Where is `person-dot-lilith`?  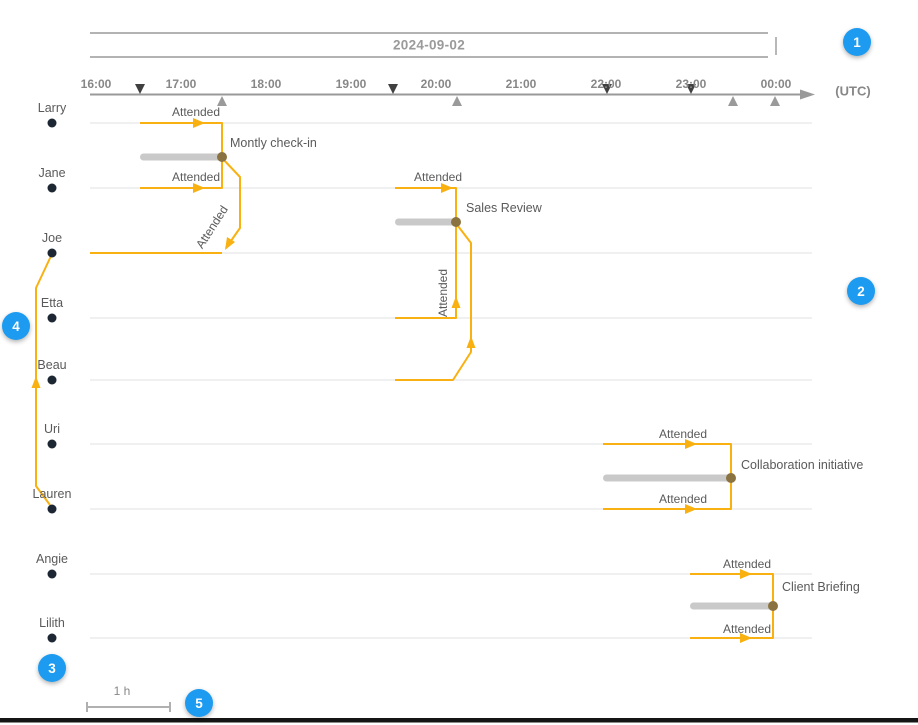 person-dot-lilith is located at coordinates (52, 638).